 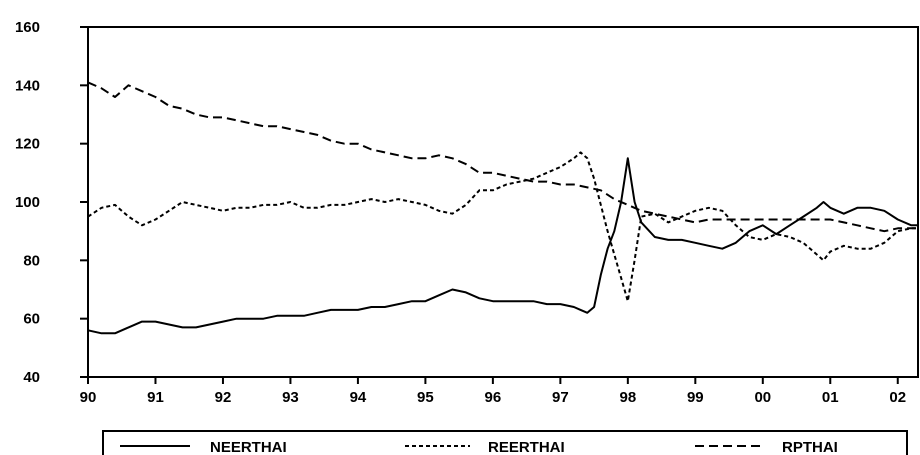 What do you see at coordinates (897, 397) in the screenshot?
I see `x-tick-label: 02` at bounding box center [897, 397].